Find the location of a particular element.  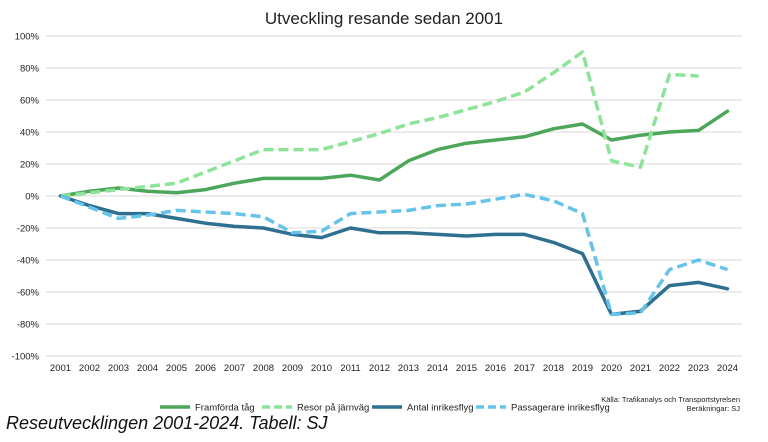

x-tick-label: 2014 is located at coordinates (437, 368).